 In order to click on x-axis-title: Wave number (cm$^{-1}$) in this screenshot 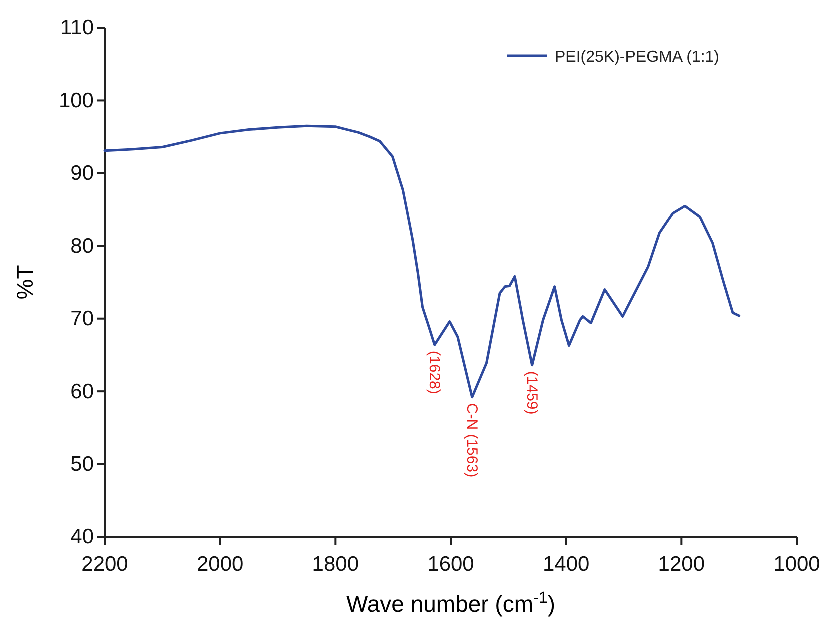, I will do `click(451, 603)`.